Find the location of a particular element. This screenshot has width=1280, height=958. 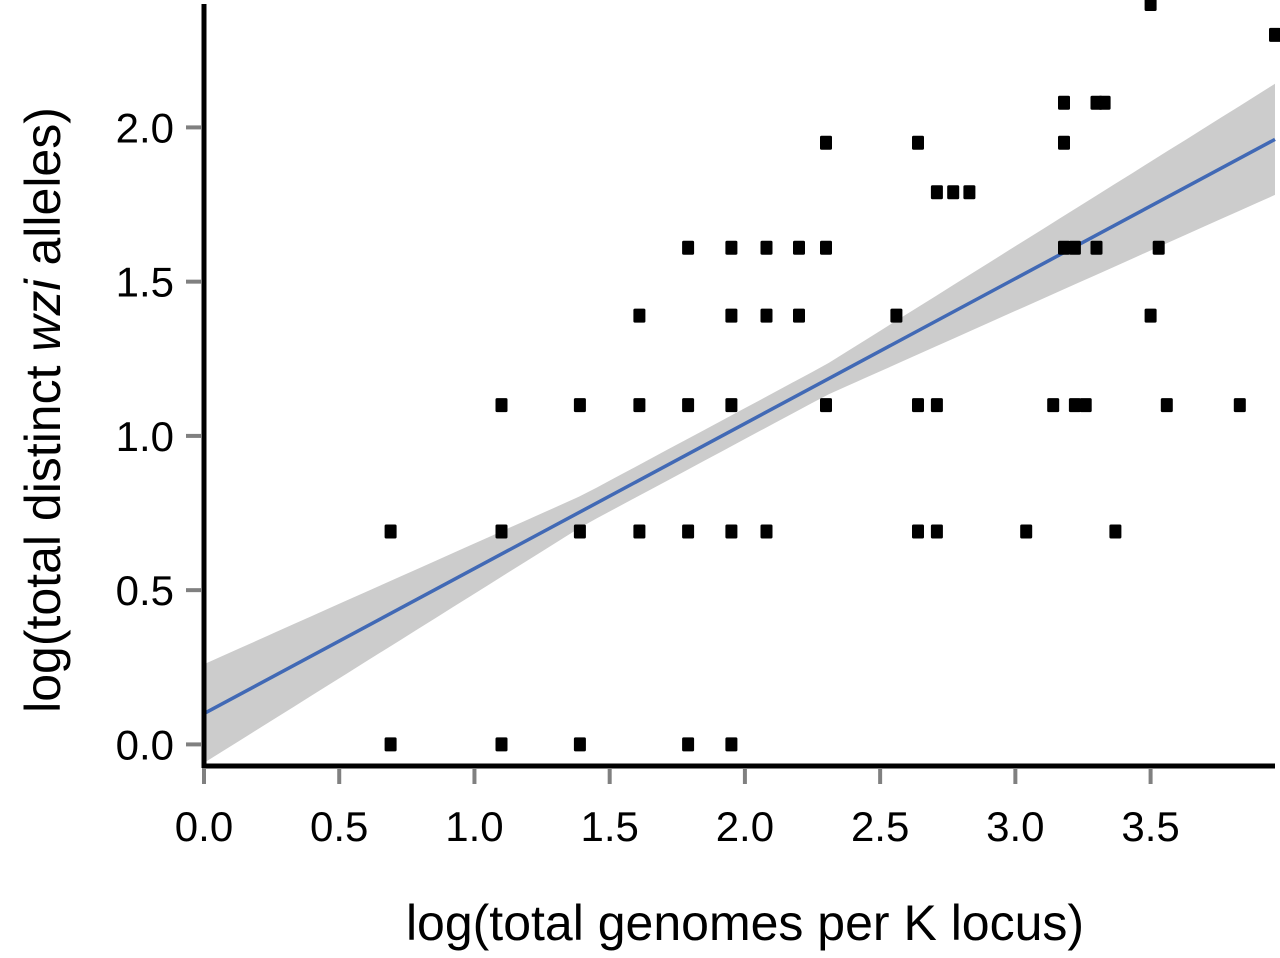

y-tick-label: 0.0 is located at coordinates (145, 744).